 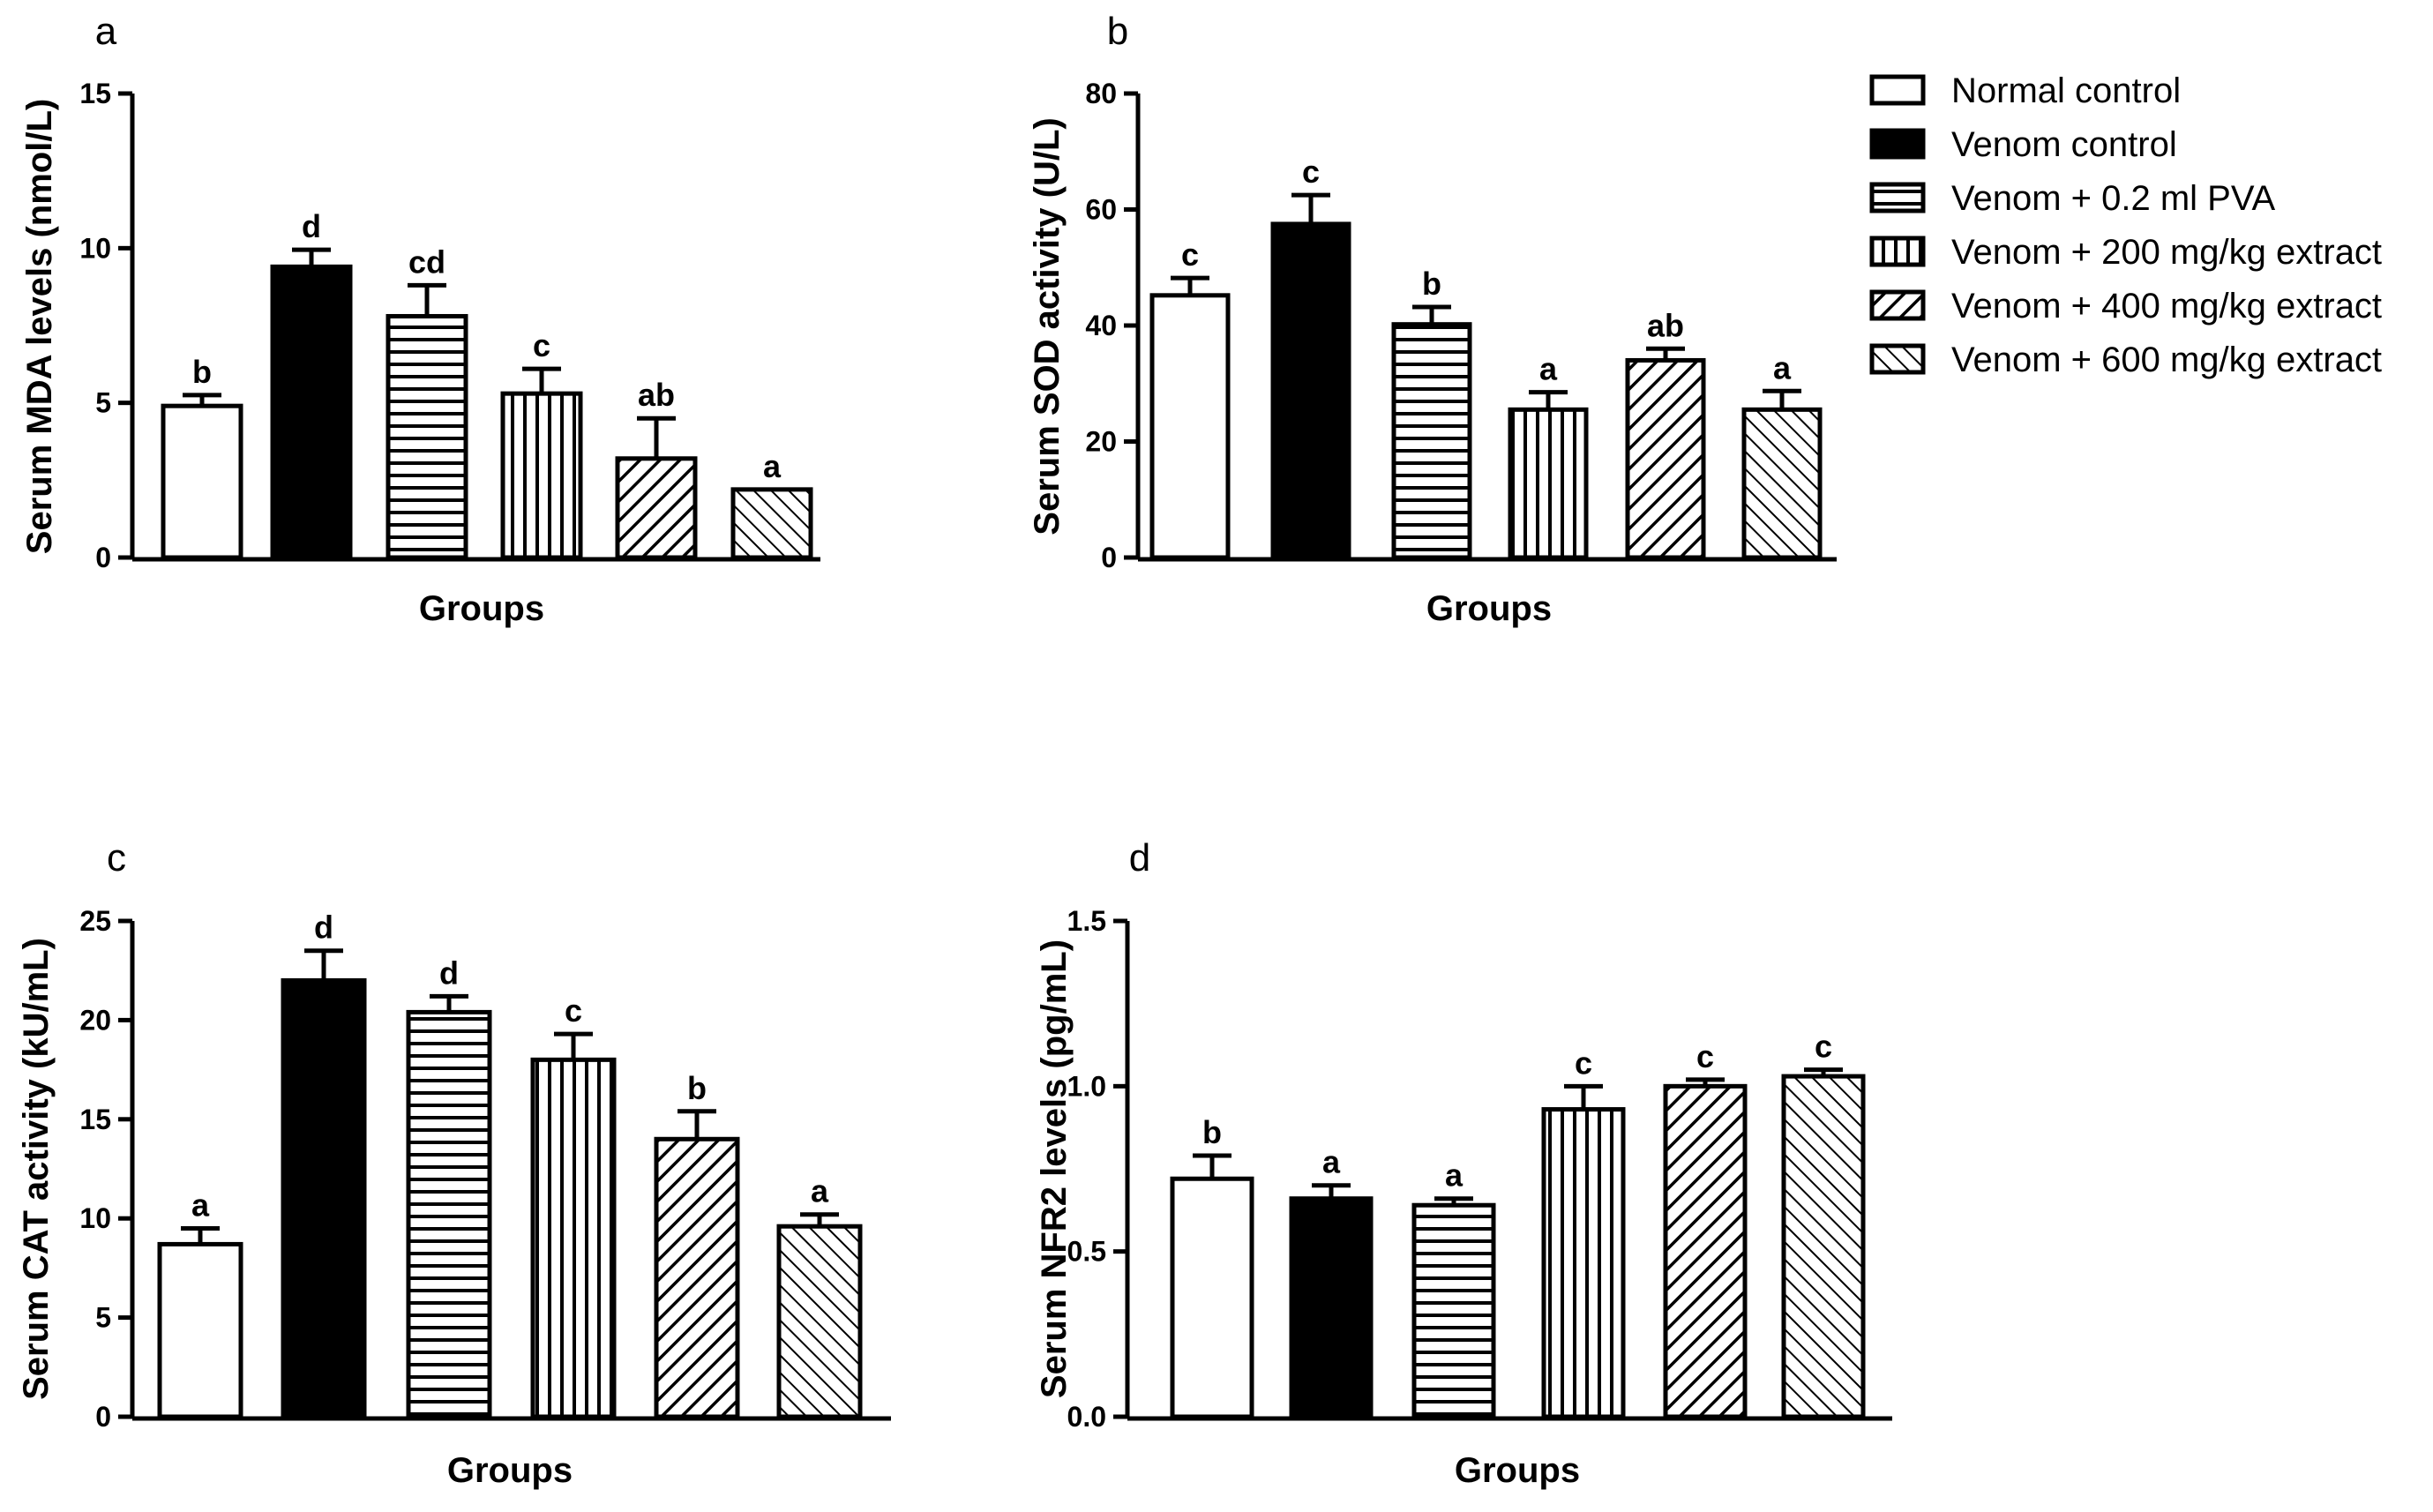 What do you see at coordinates (106, 31) in the screenshot?
I see `panel-letter: a` at bounding box center [106, 31].